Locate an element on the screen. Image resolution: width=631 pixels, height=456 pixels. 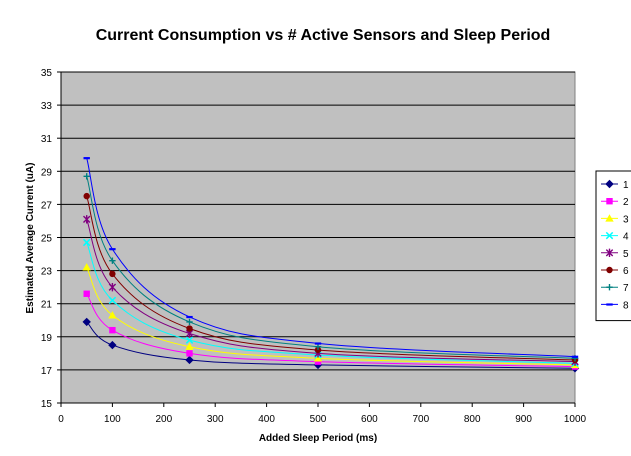
y-tick-label: 33 is located at coordinates (47, 106).